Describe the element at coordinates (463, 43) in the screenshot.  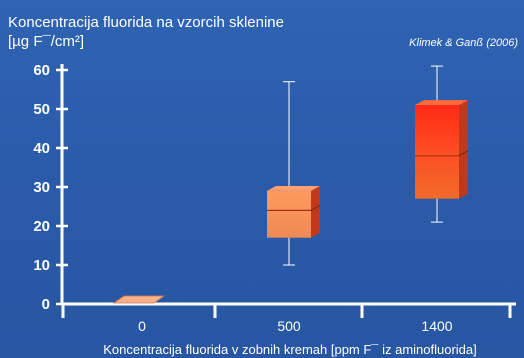
I see `chart-source: Klimek & Ganß (2006)` at that location.